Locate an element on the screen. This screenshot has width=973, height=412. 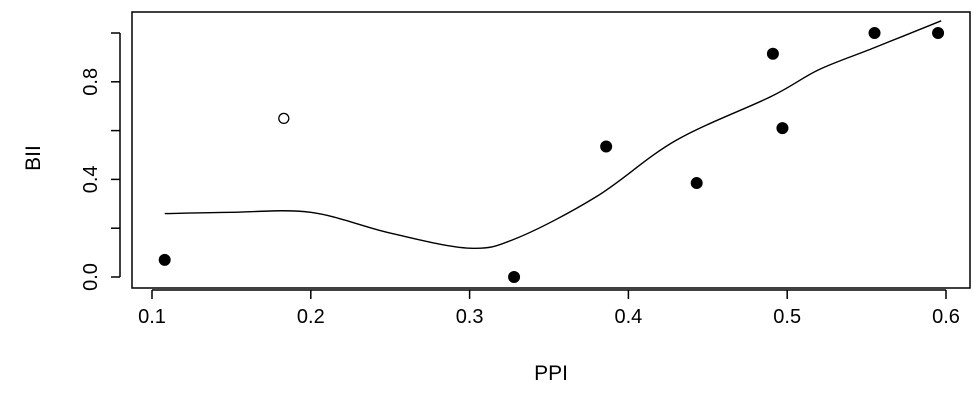
y-tick-label: 0.4 is located at coordinates (91, 179).